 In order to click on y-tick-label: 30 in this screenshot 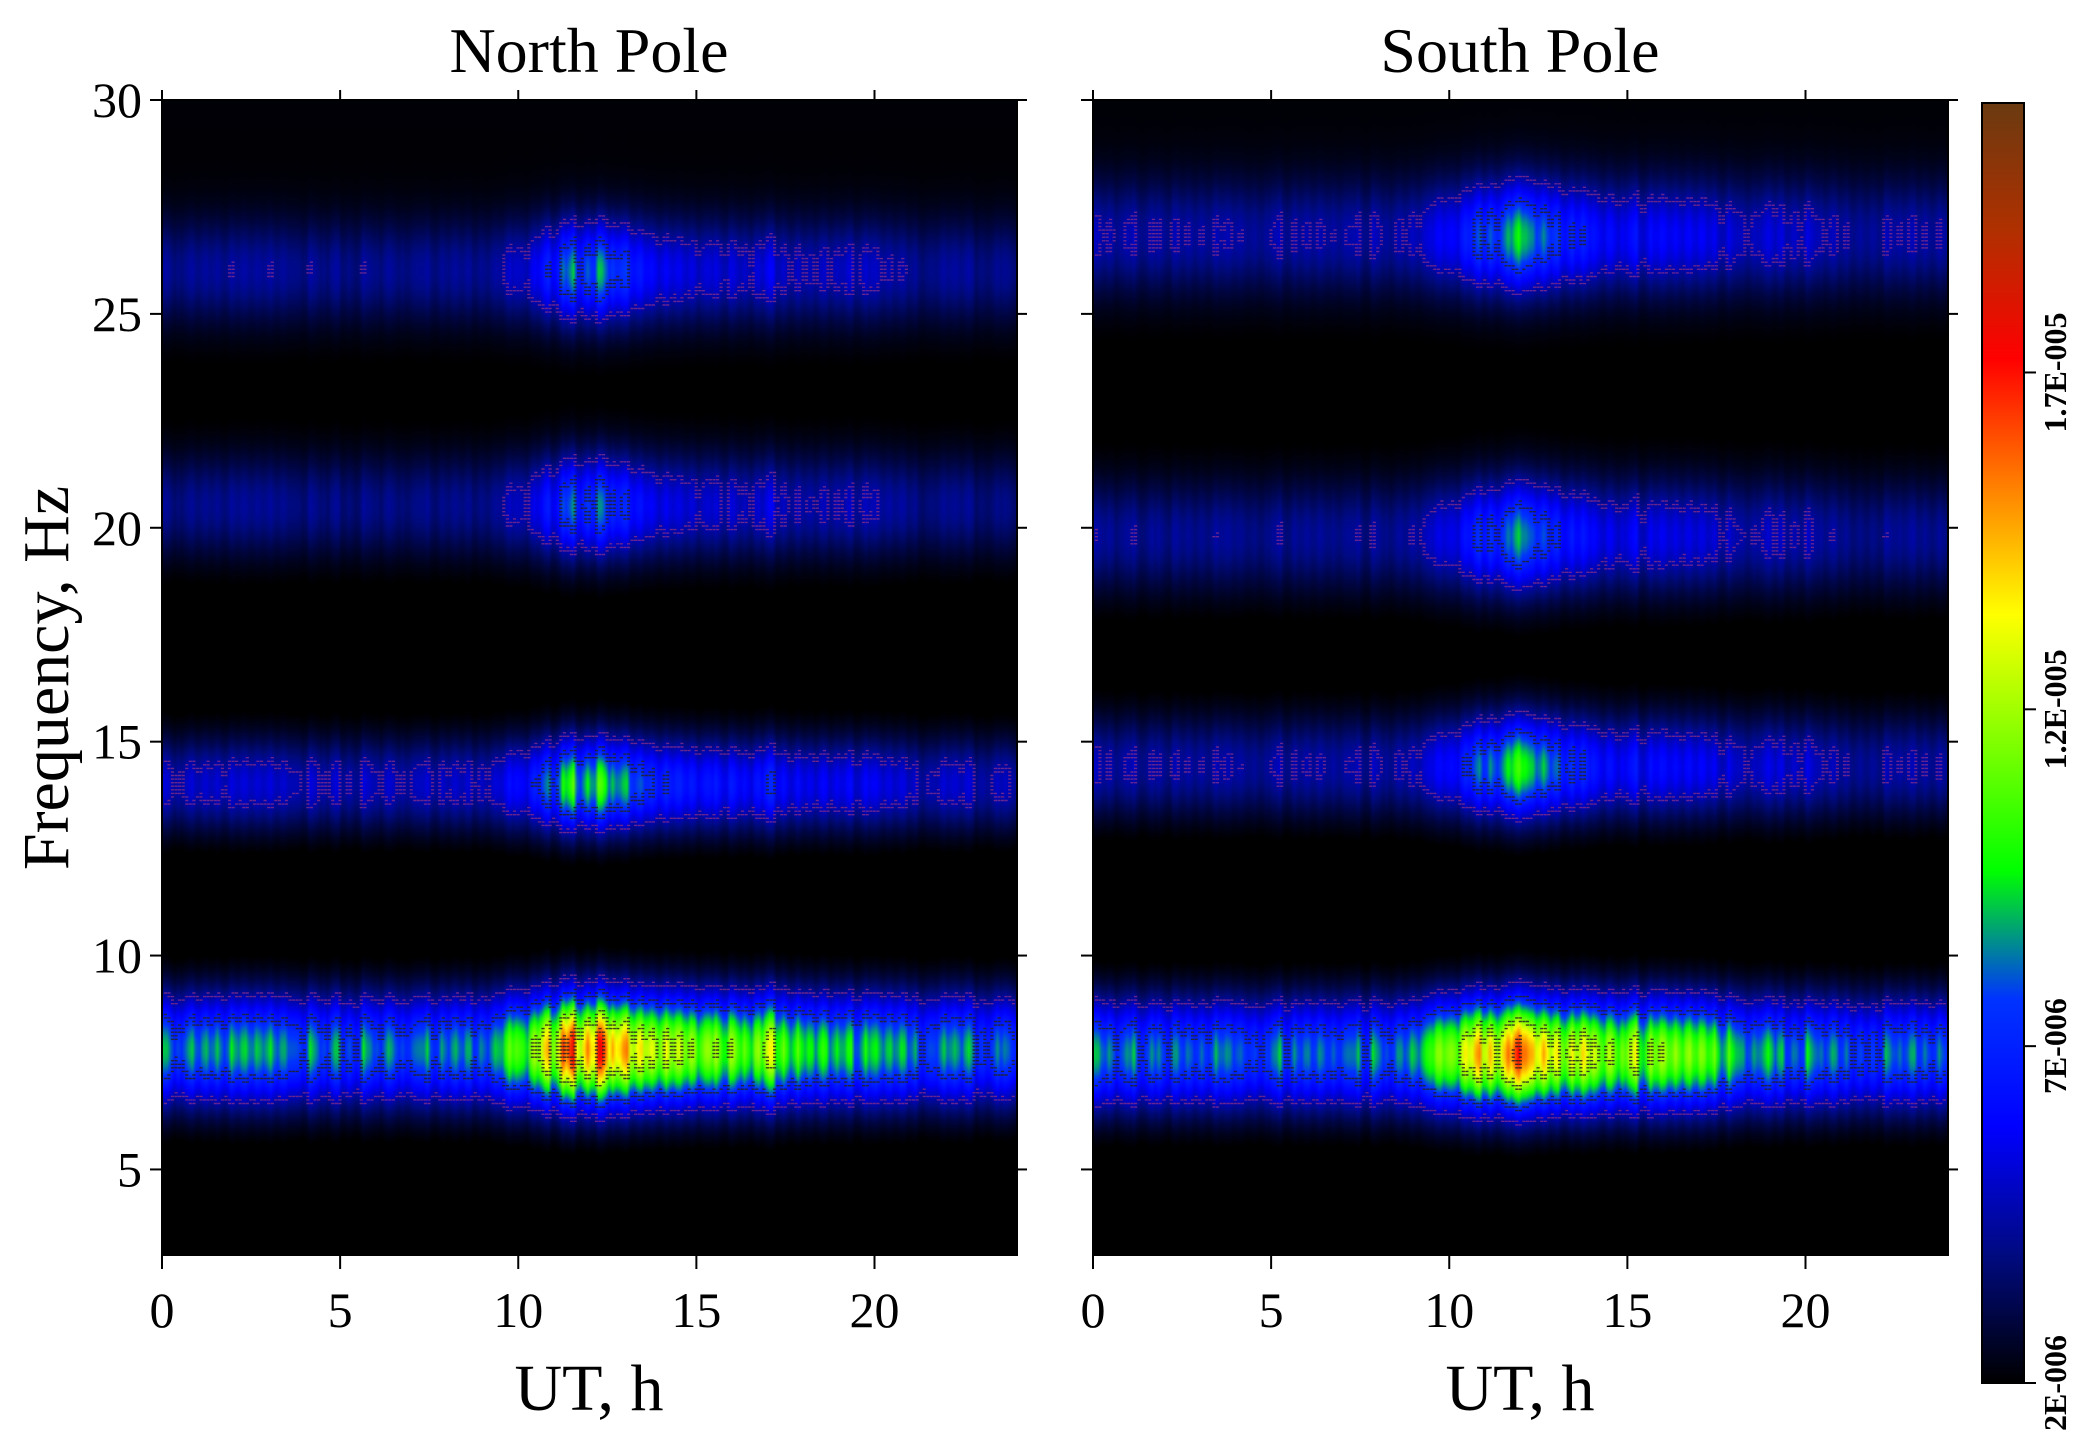, I will do `click(117, 100)`.